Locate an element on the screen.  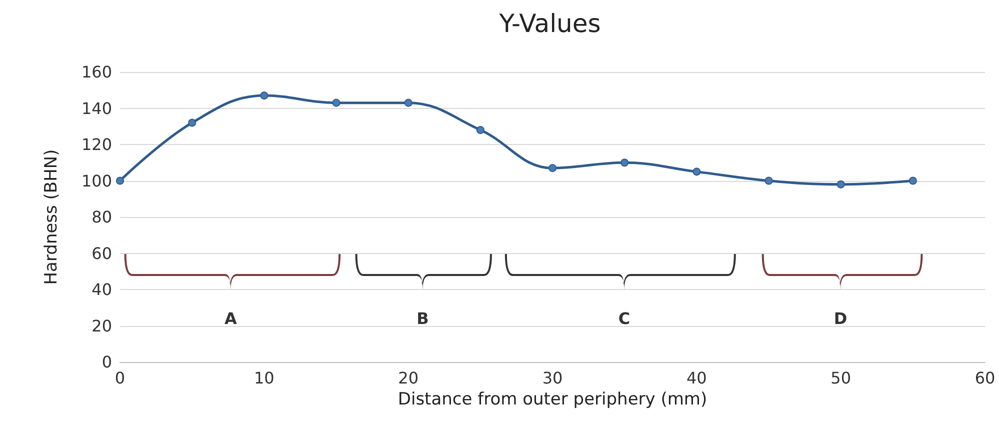
y-tick-label: 60 is located at coordinates (102, 253).